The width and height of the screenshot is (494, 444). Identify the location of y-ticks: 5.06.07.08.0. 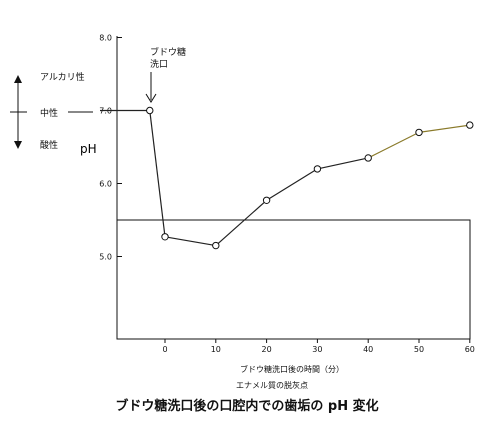
(110, 148).